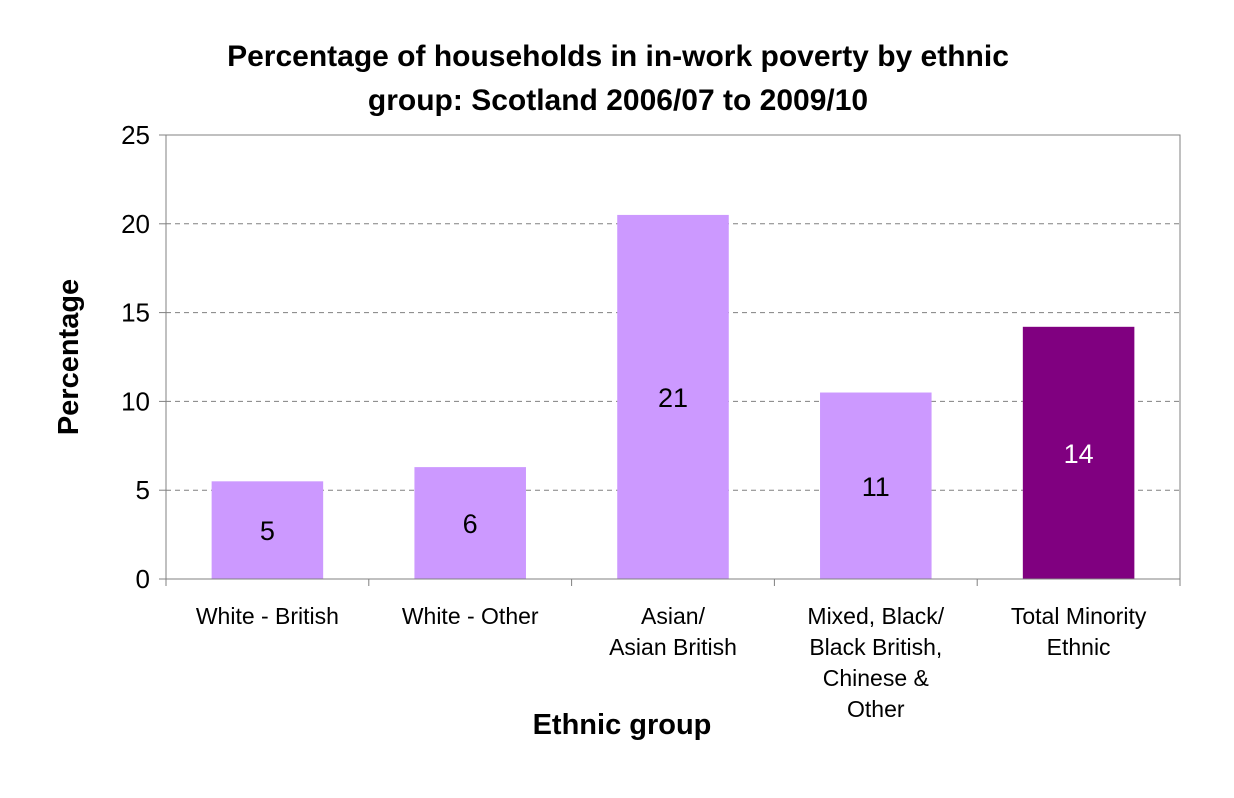 The height and width of the screenshot is (798, 1234). What do you see at coordinates (876, 678) in the screenshot?
I see `x-category-label-line: Chinese &` at bounding box center [876, 678].